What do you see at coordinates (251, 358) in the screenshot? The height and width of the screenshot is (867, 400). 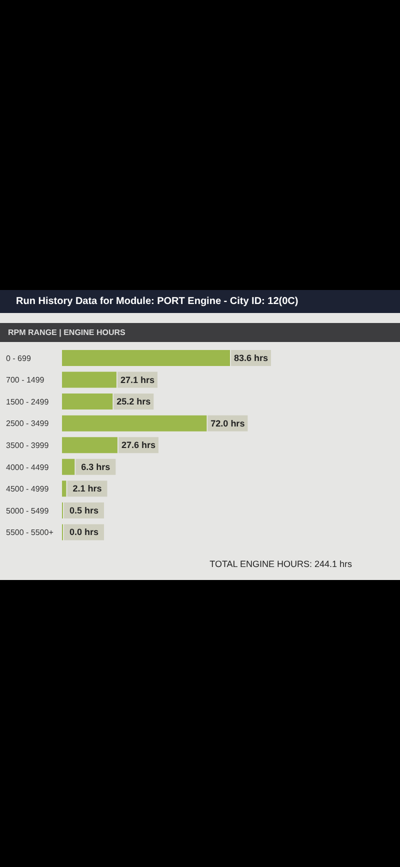 I see `data-label: 83.6 hrs` at bounding box center [251, 358].